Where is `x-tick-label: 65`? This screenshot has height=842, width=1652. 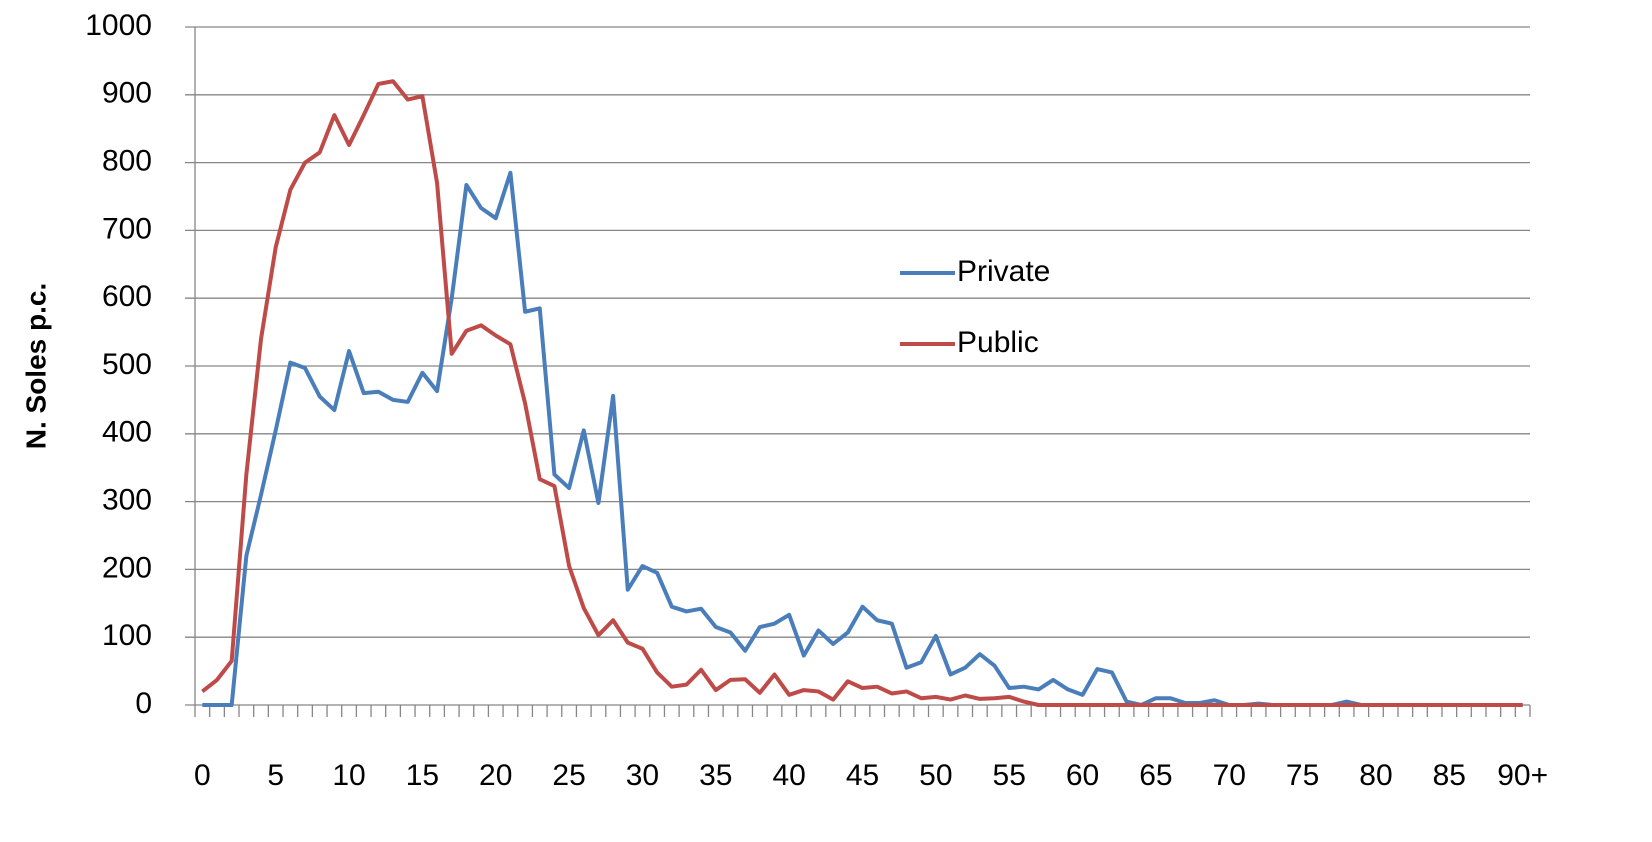
x-tick-label: 65 is located at coordinates (1155, 775).